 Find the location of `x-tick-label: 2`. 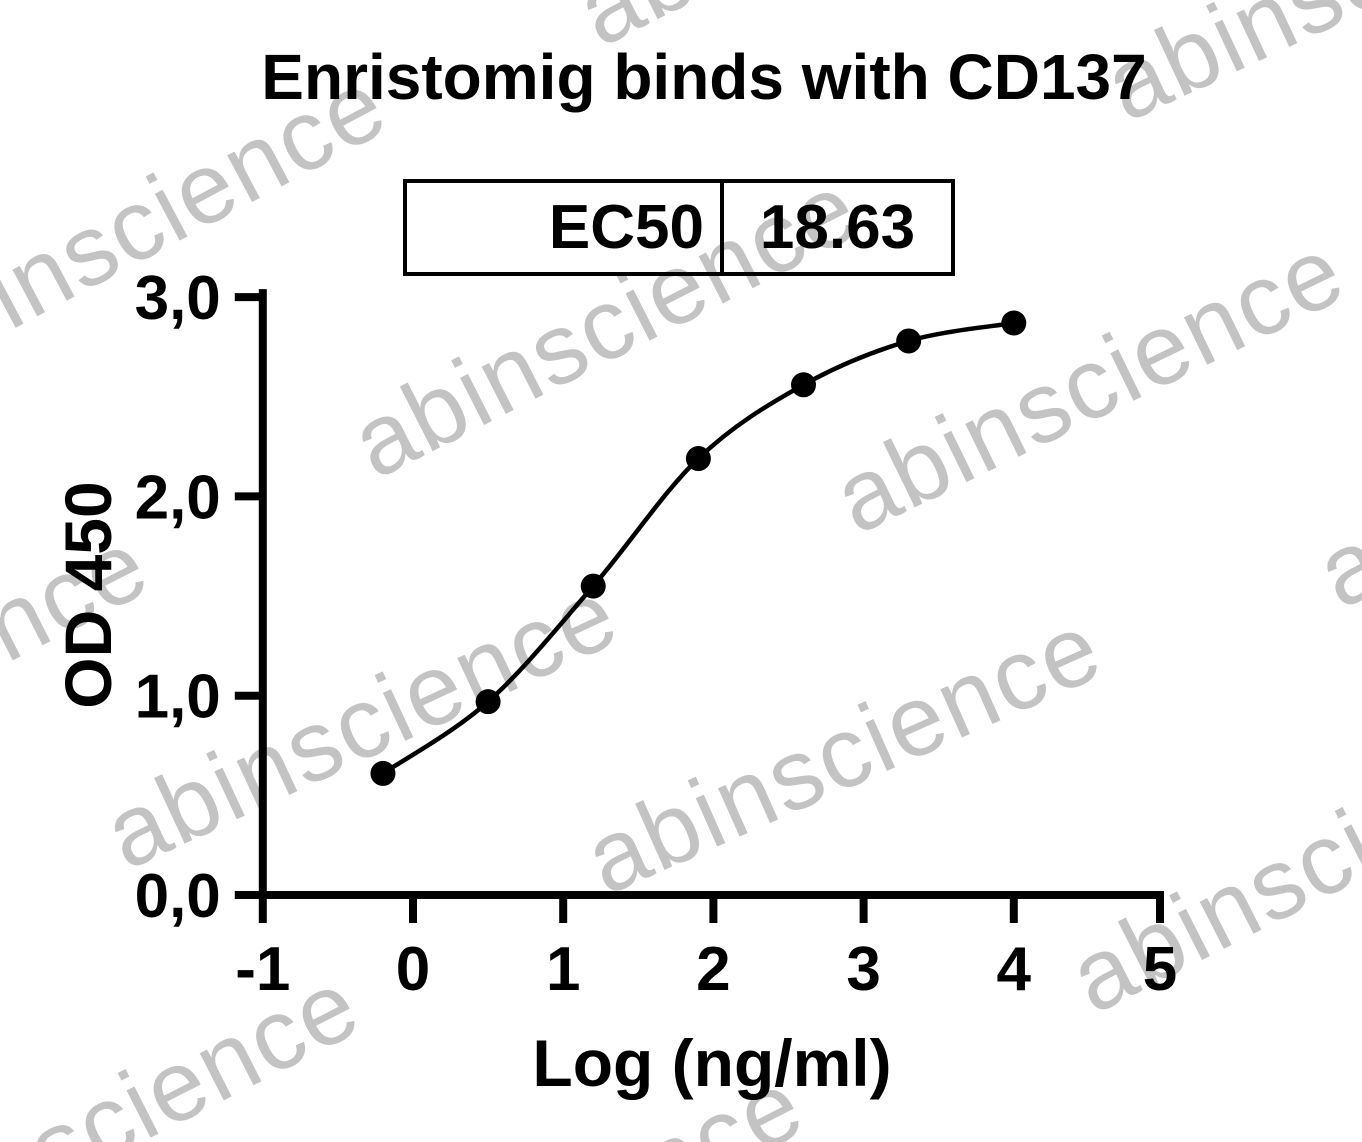

x-tick-label: 2 is located at coordinates (713, 969).